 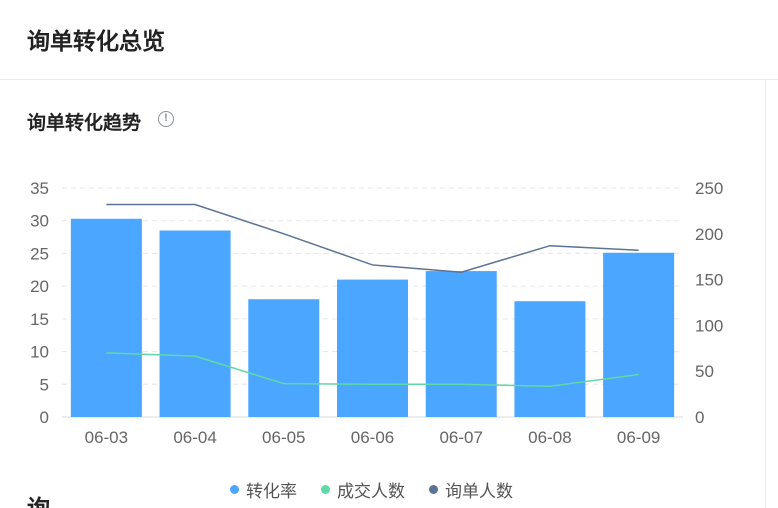 What do you see at coordinates (39, 319) in the screenshot?
I see `left-axis-tick-label: 15` at bounding box center [39, 319].